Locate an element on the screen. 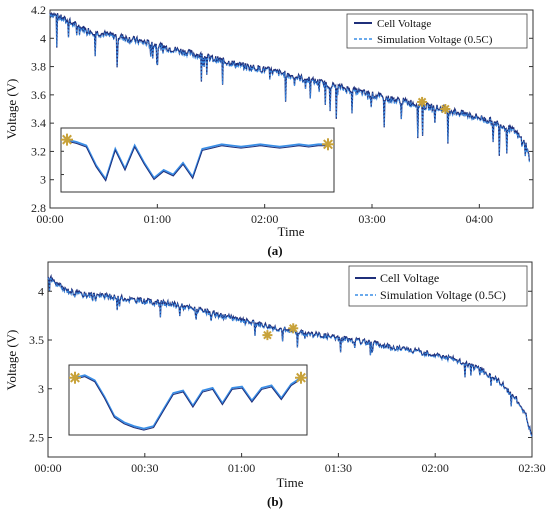  plot-a-legend: Cell Voltage Simulation Voltage (0.5C) is located at coordinates (437, 31).